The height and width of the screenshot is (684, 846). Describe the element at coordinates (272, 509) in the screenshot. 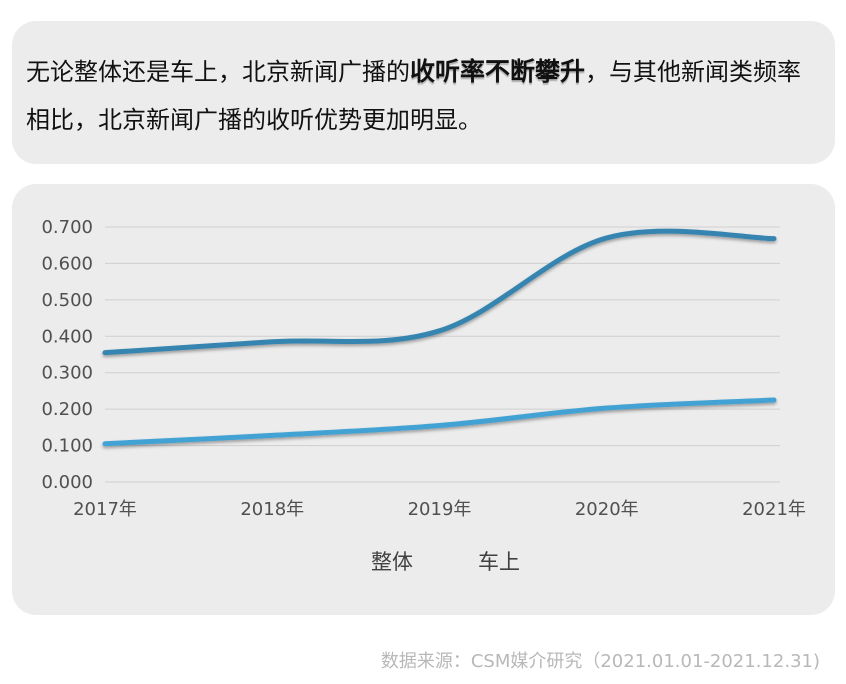

I see `x-tick-label: 2018年` at that location.